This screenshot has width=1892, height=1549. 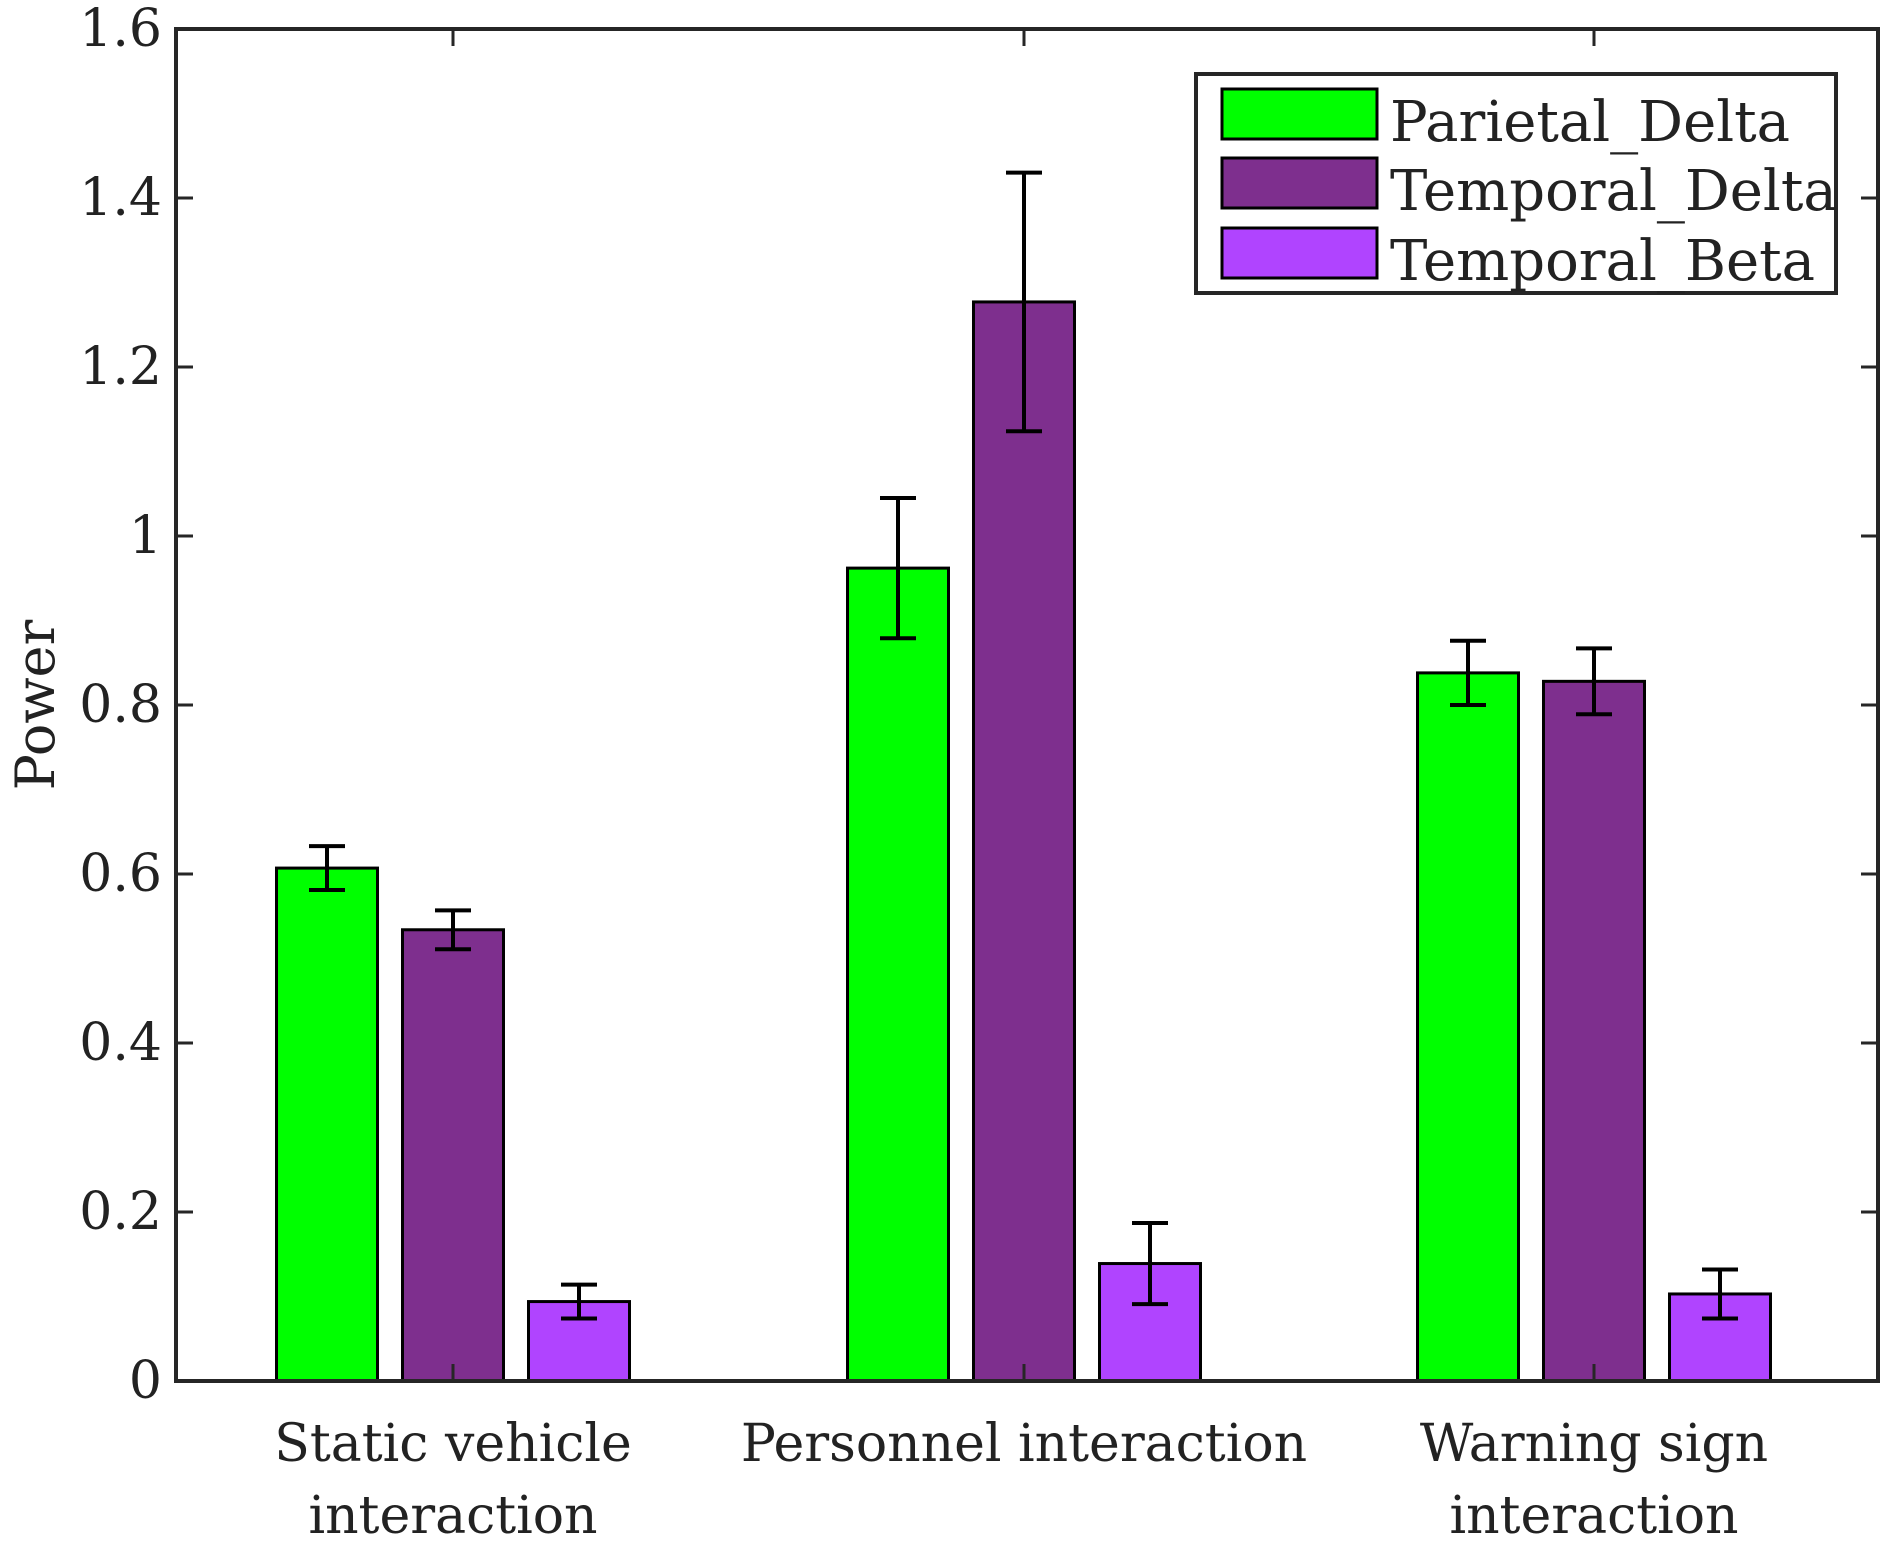 I want to click on x-category-label: Warning sign, so click(x=1594, y=1444).